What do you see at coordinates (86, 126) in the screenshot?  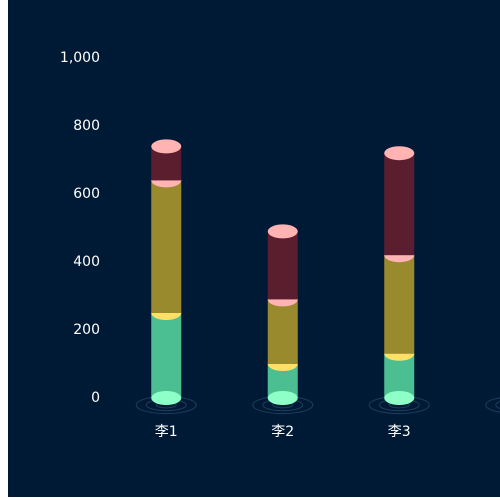 I see `y-tick-label: 800` at bounding box center [86, 126].